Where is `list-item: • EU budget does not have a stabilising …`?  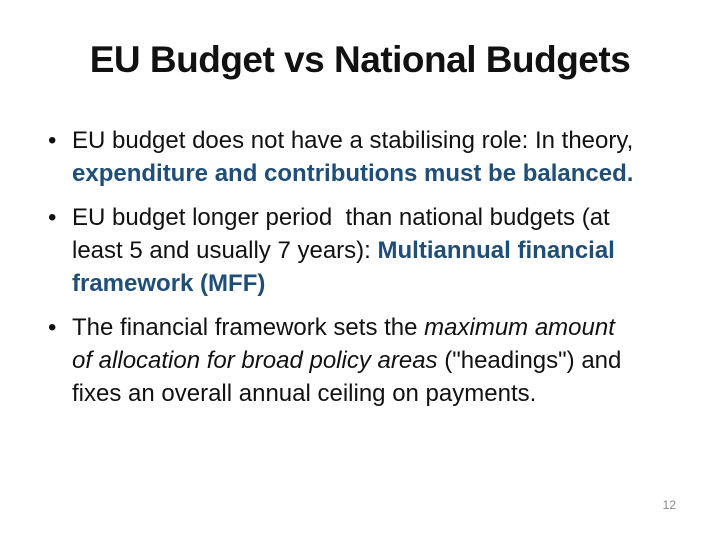 list-item: • EU budget does not have a stabilising … is located at coordinates (358, 157).